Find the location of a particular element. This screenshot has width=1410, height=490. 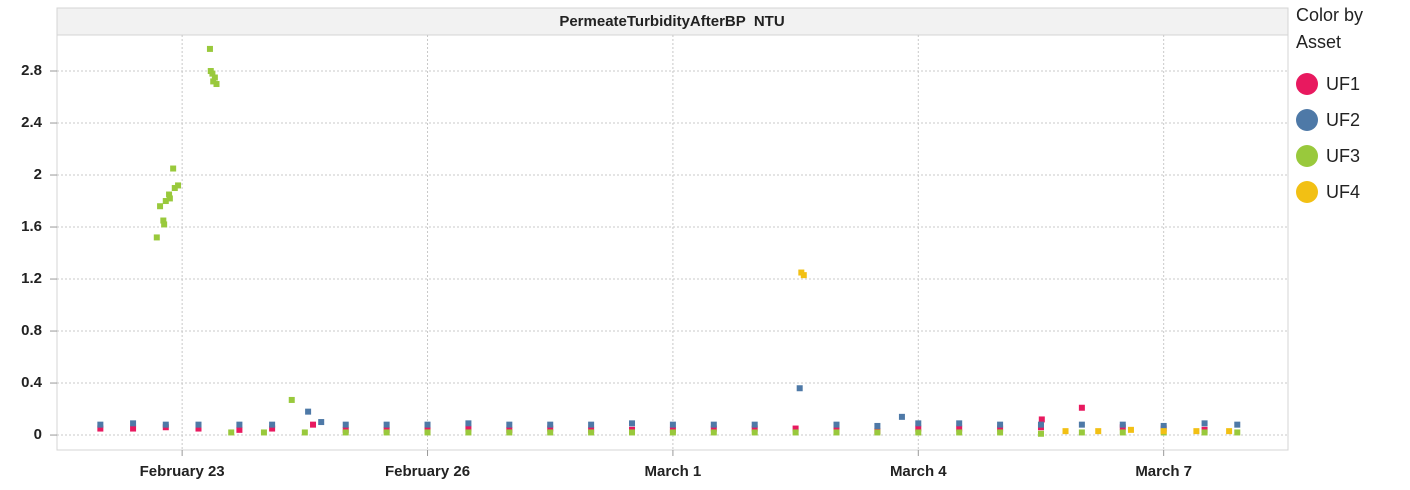

legend-title: Color by Asset is located at coordinates (1330, 28).